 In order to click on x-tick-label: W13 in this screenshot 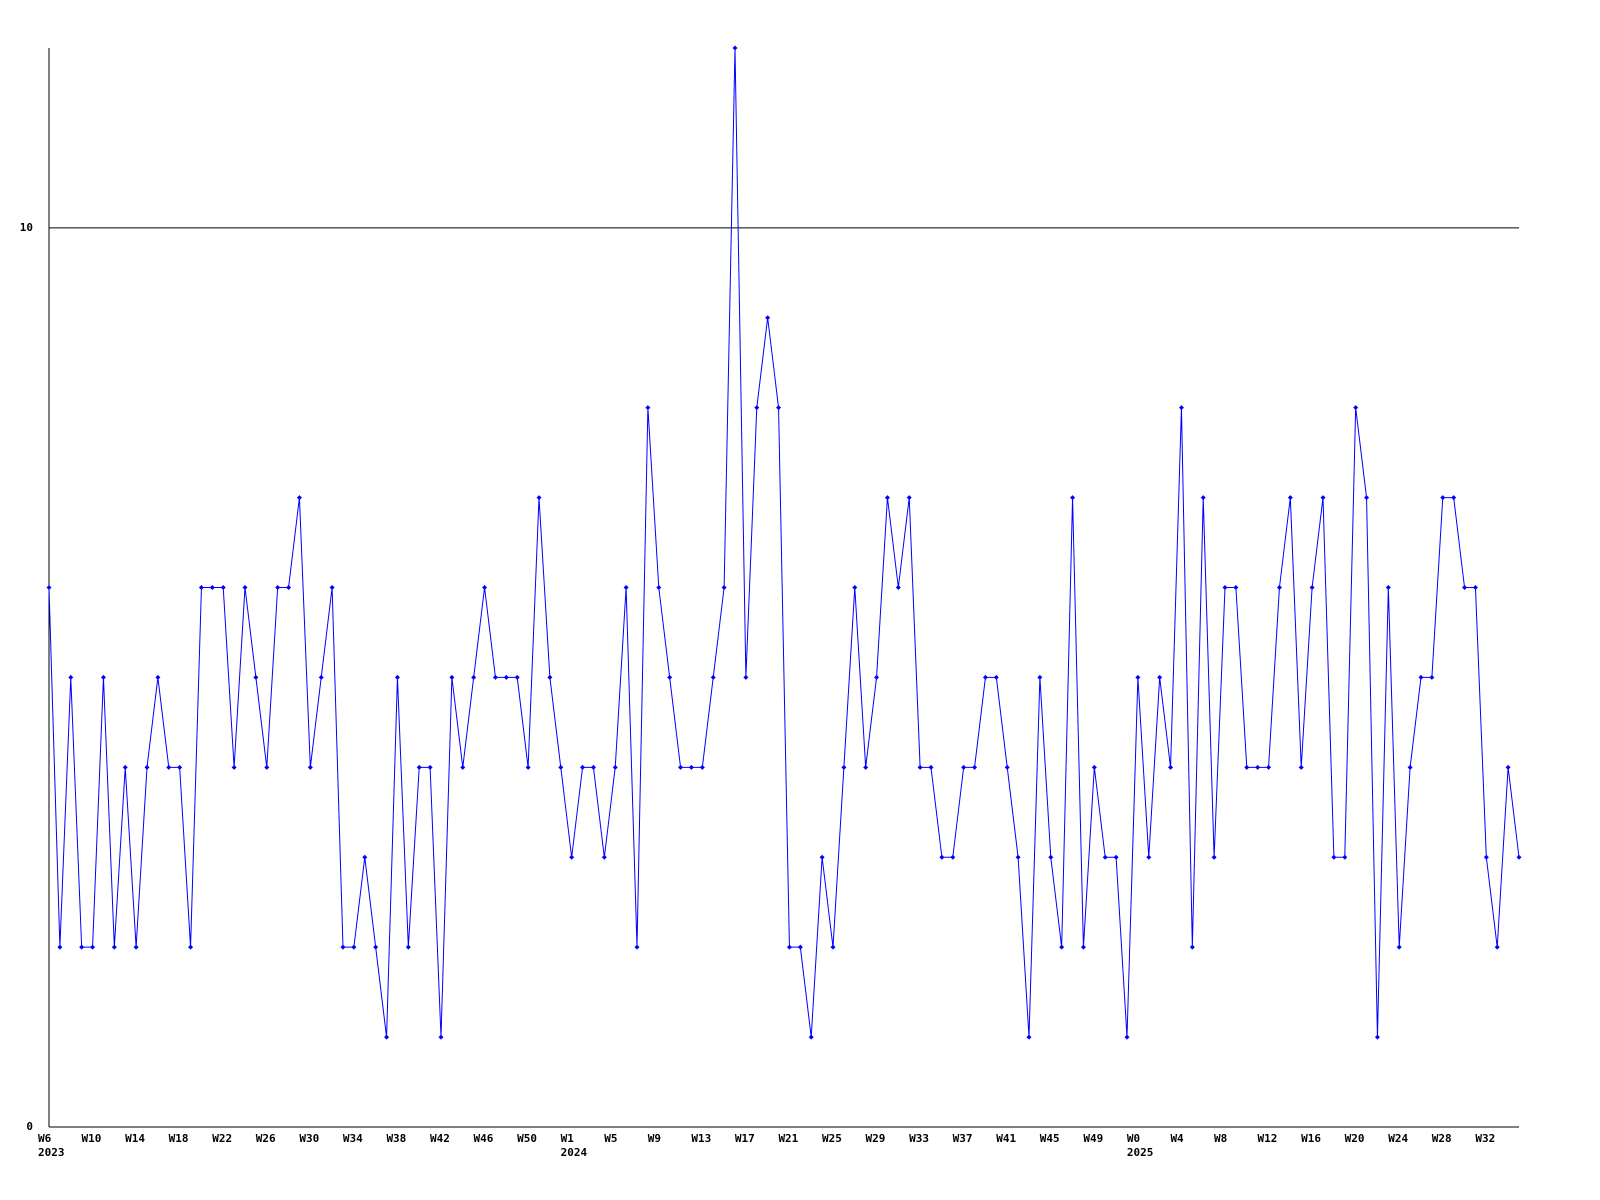, I will do `click(701, 1138)`.